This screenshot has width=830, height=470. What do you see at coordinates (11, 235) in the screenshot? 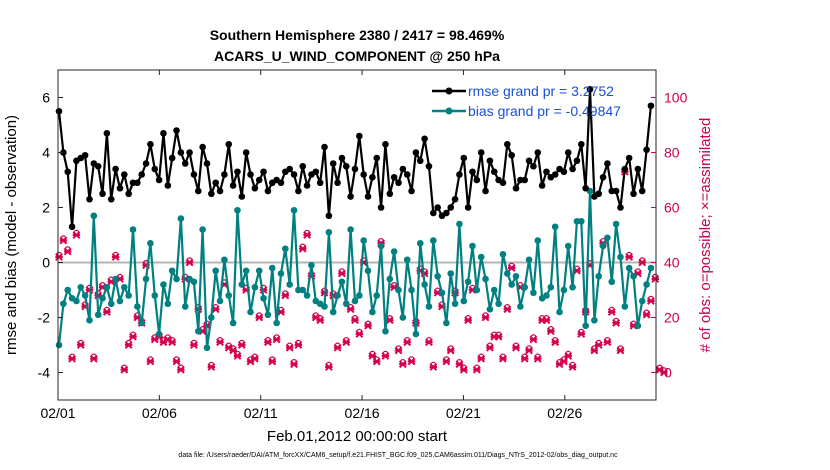
I see `y-axis-label-left: rmse and bias (model - observation)` at bounding box center [11, 235].